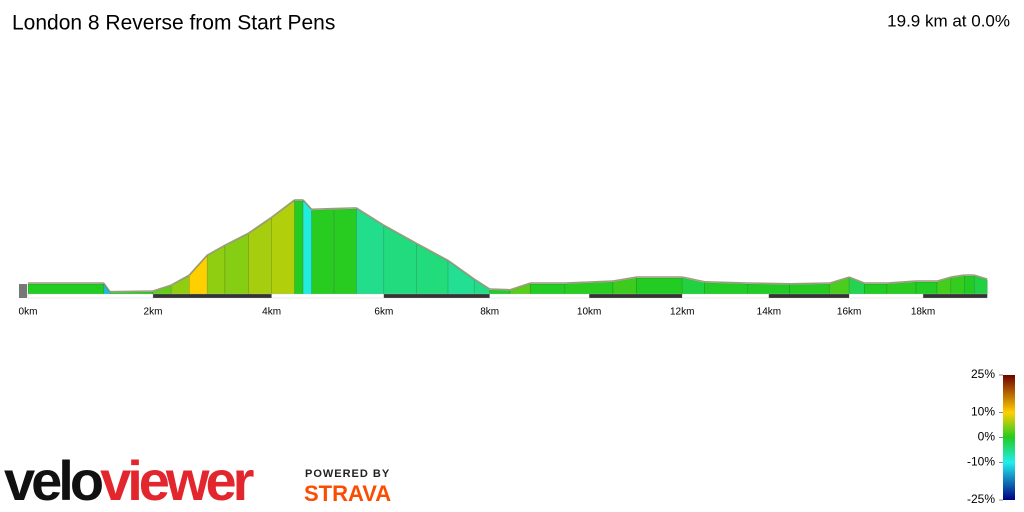 The image size is (1024, 512). Describe the element at coordinates (177, 480) in the screenshot. I see `brand-part: viewer` at that location.